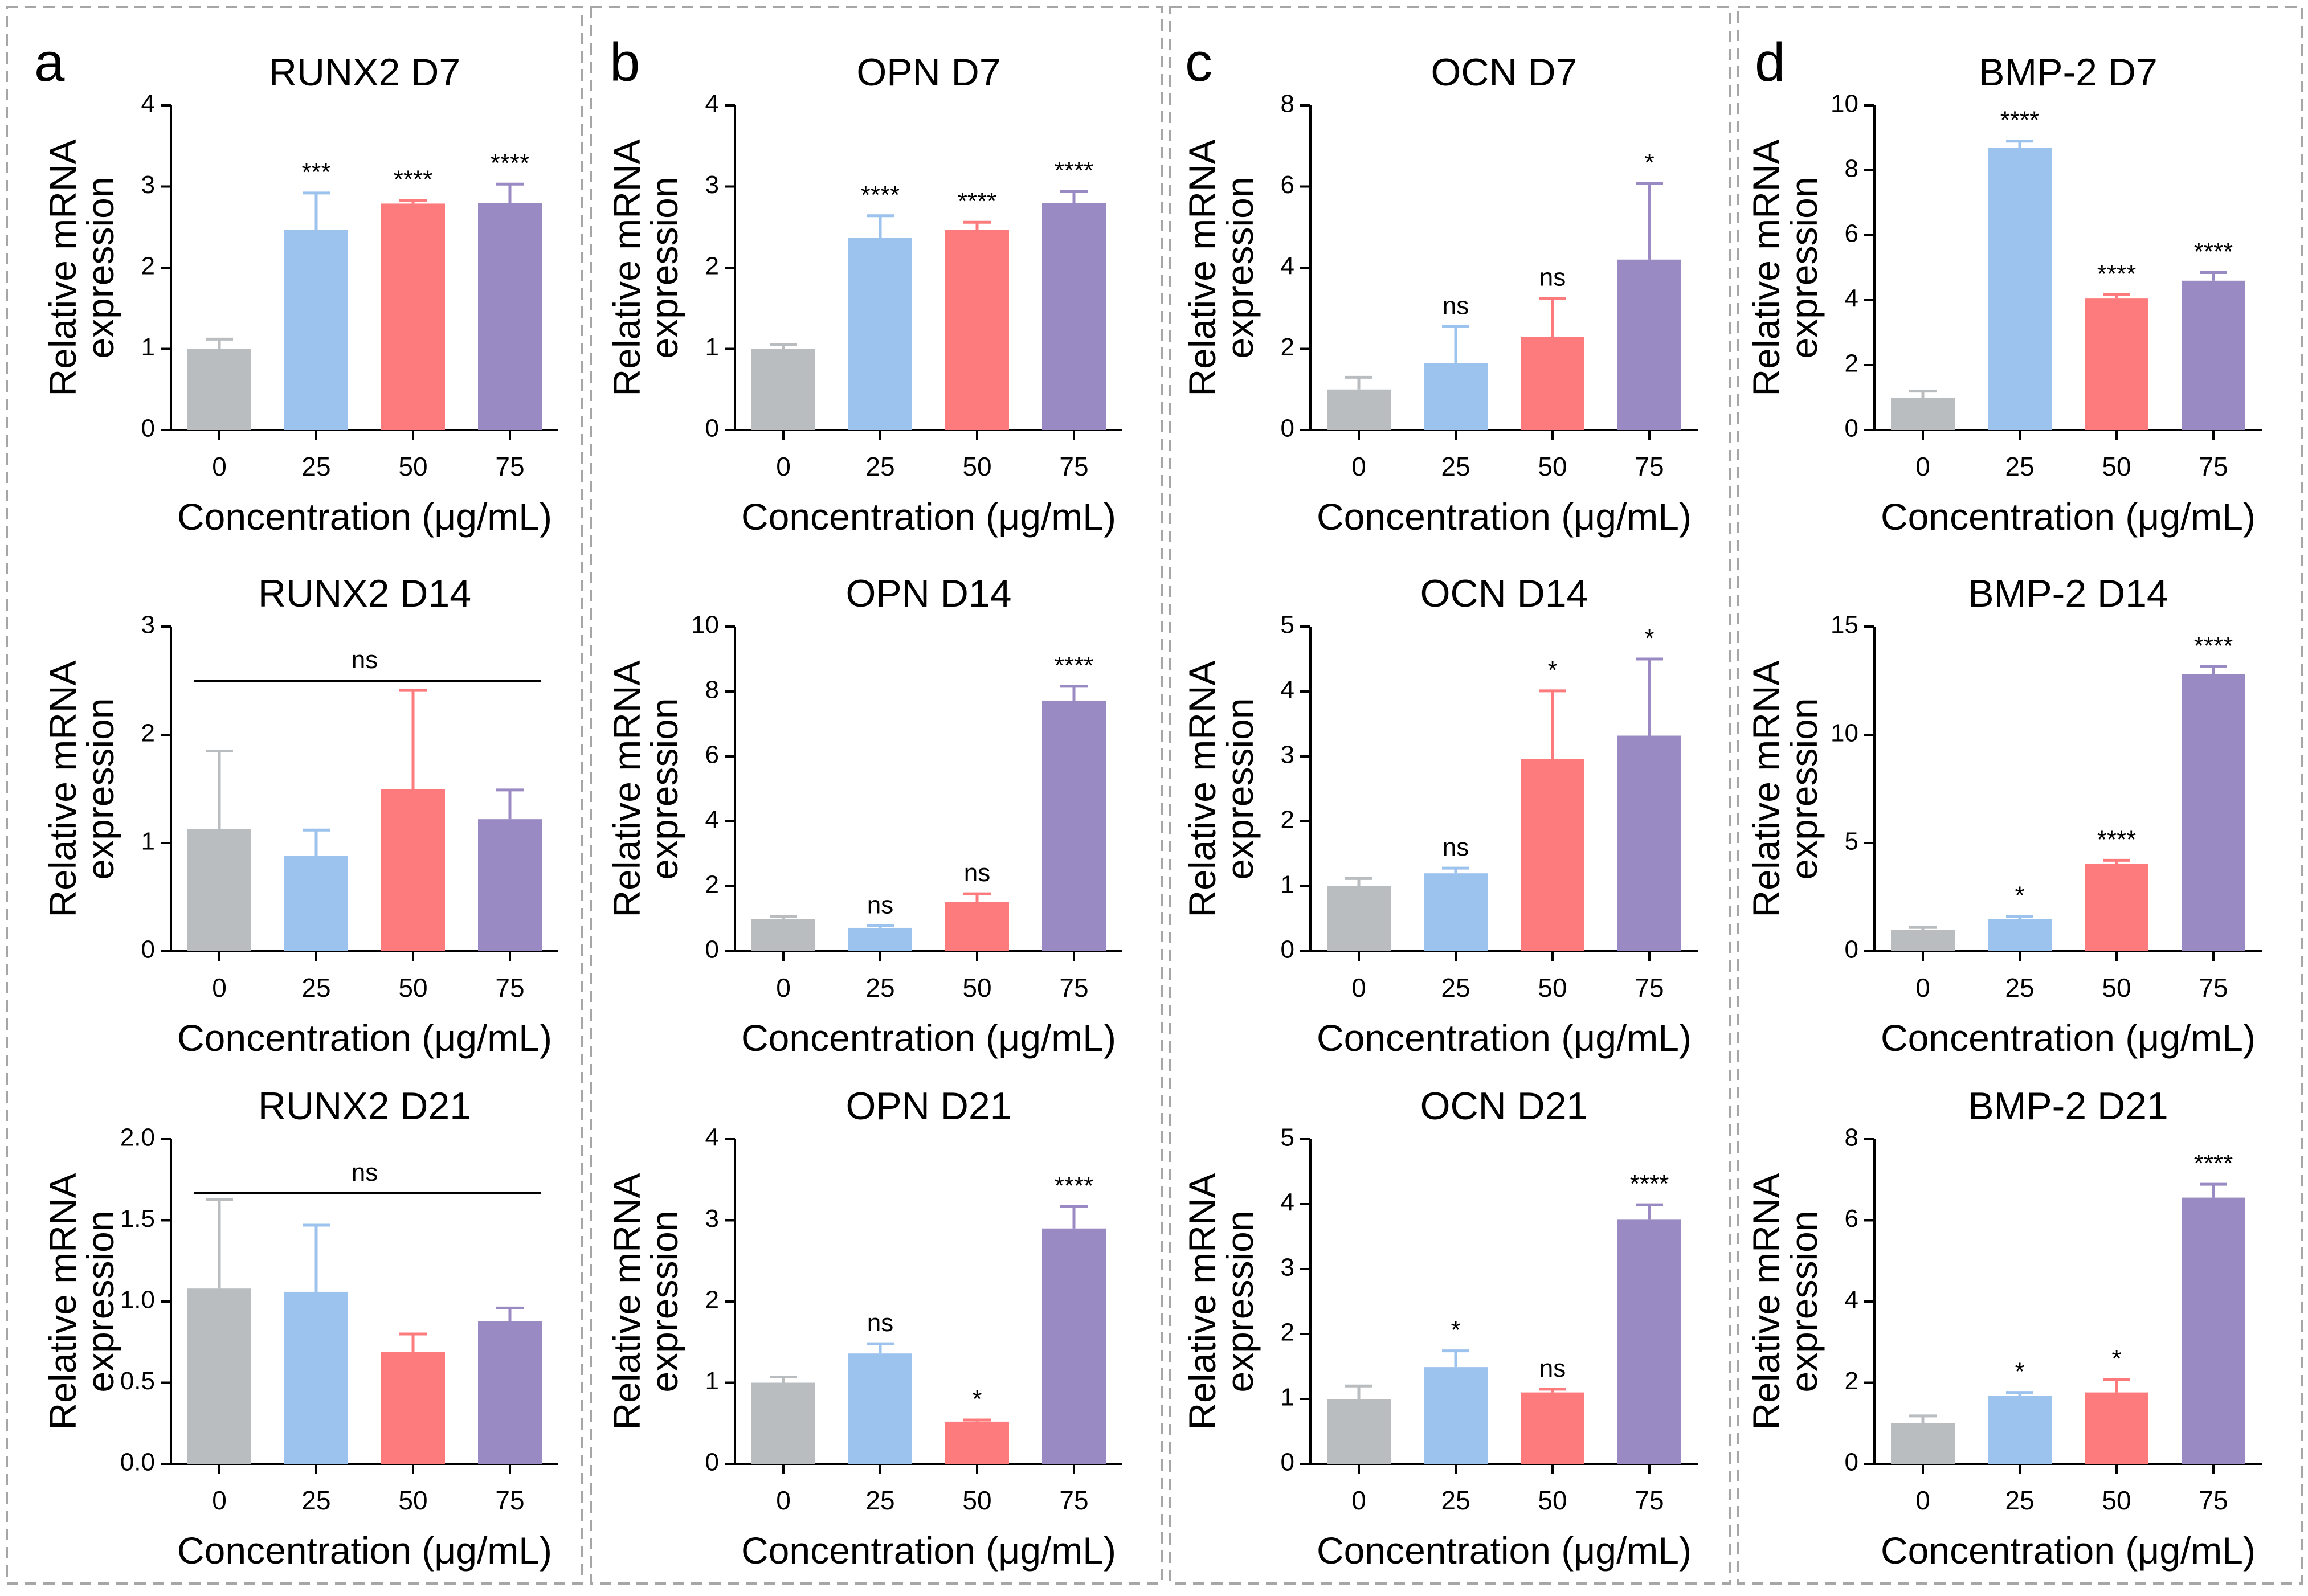  Describe the element at coordinates (137, 1138) in the screenshot. I see `y-tick-label: 2.0` at that location.